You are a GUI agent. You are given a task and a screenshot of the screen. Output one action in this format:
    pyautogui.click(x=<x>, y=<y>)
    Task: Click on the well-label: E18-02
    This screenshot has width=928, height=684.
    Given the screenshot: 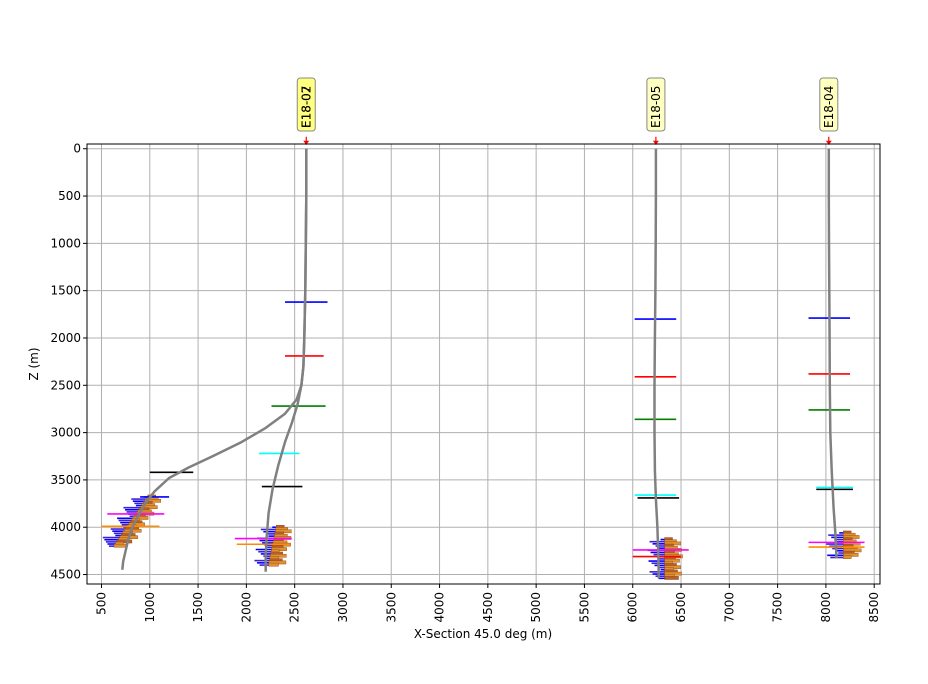 What is the action you would take?
    pyautogui.click(x=306, y=107)
    